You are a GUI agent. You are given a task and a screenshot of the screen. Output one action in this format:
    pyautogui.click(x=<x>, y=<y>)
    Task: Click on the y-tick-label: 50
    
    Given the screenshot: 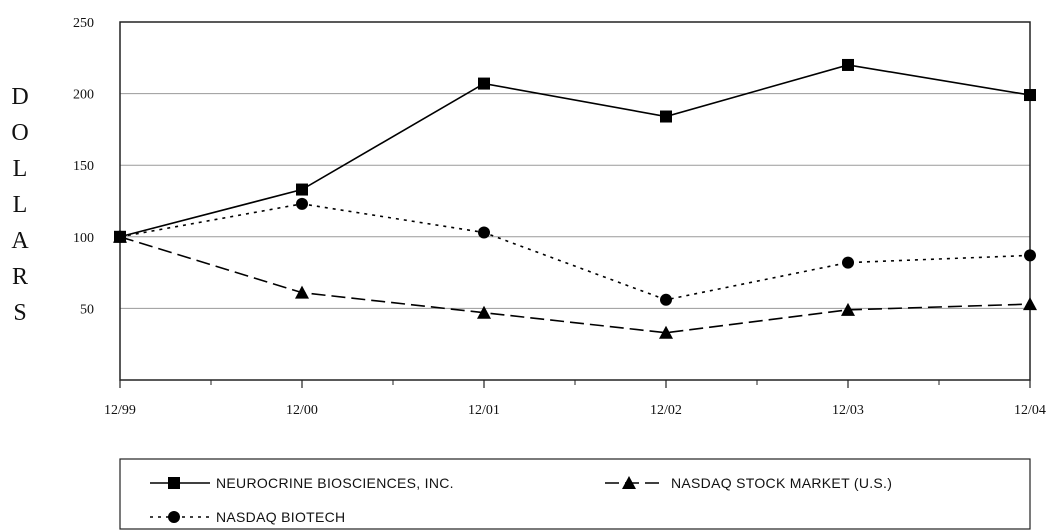 What is the action you would take?
    pyautogui.click(x=87, y=309)
    